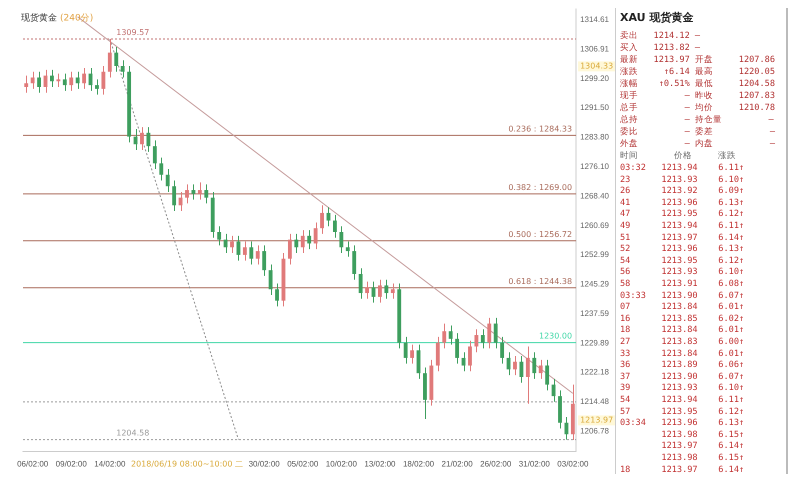 Image resolution: width=791 pixels, height=481 pixels. Describe the element at coordinates (33, 463) in the screenshot. I see `x-tick-label: 06/02:00` at that location.